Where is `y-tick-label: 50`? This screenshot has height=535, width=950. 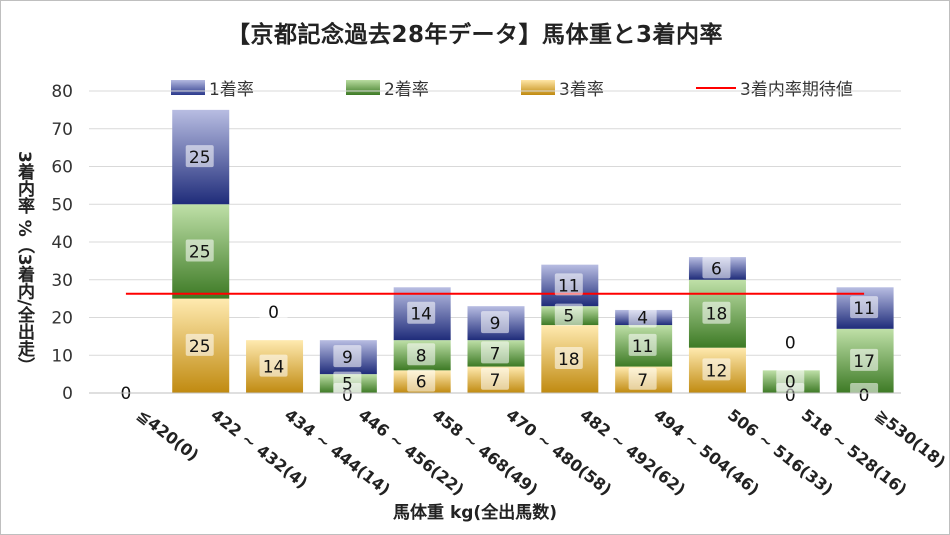
y-tick-label: 50 is located at coordinates (62, 205).